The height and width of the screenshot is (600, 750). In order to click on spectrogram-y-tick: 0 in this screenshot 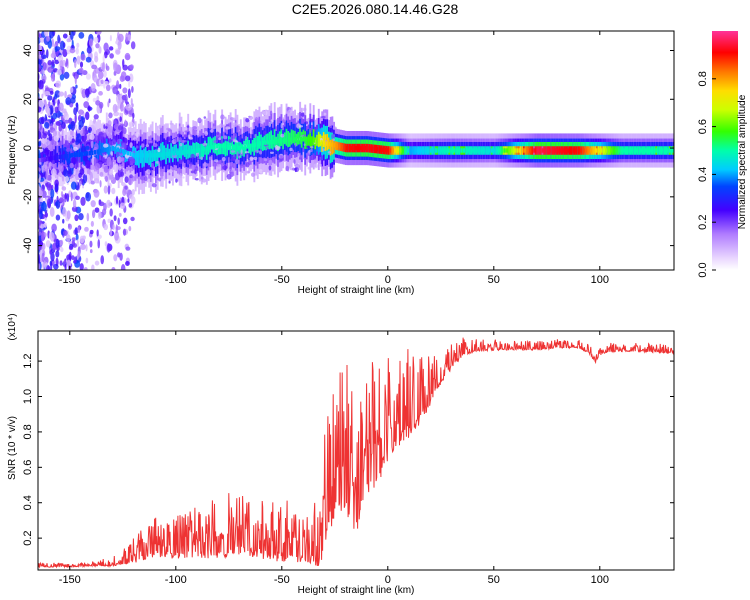, I will do `click(348, 148)`.